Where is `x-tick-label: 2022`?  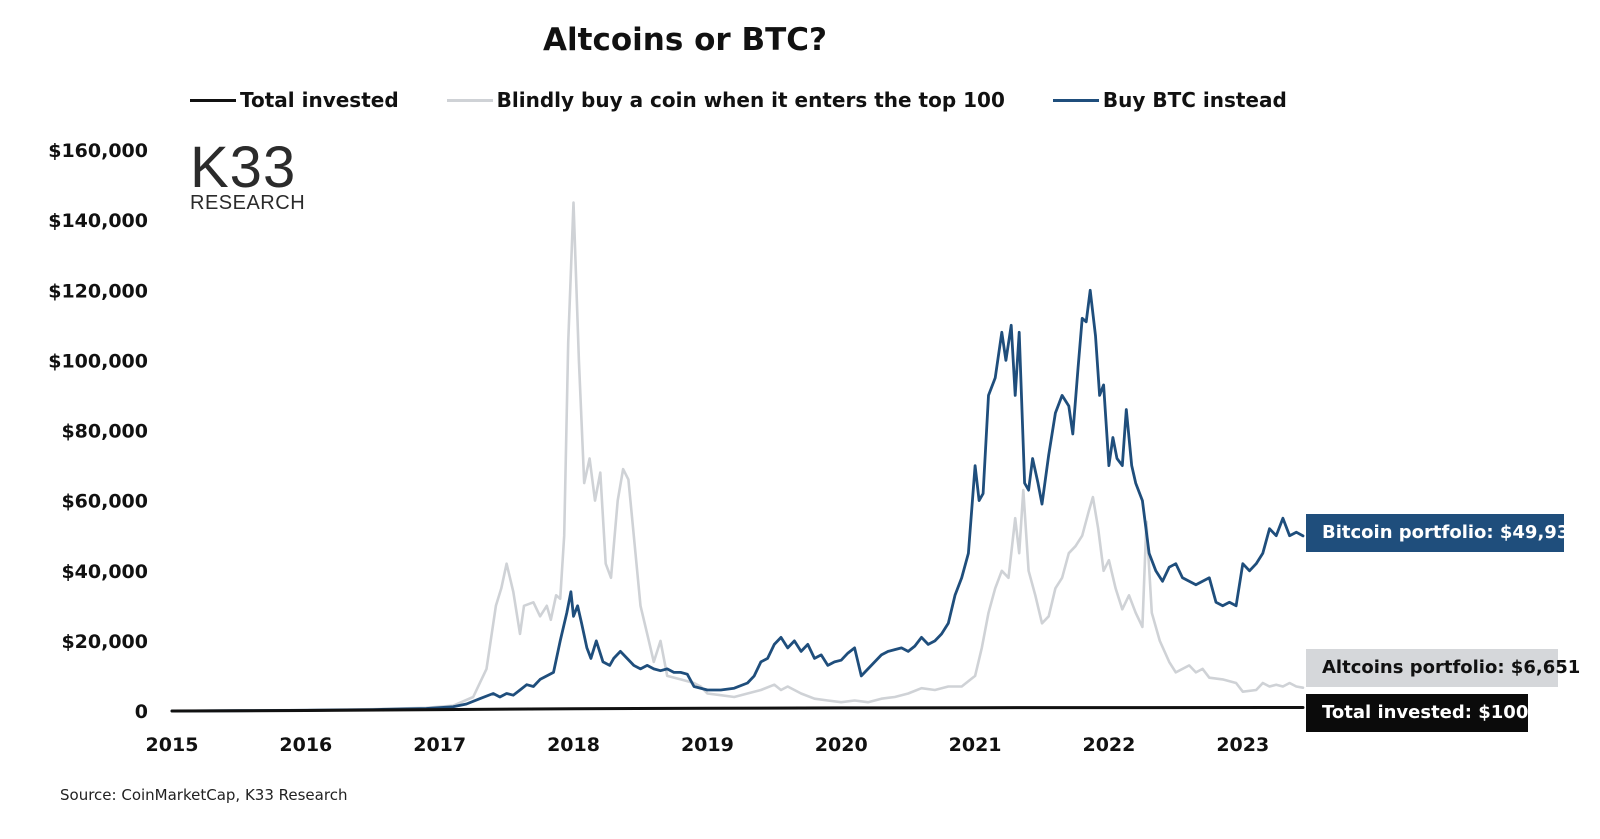 x-tick-label: 2022 is located at coordinates (1108, 745).